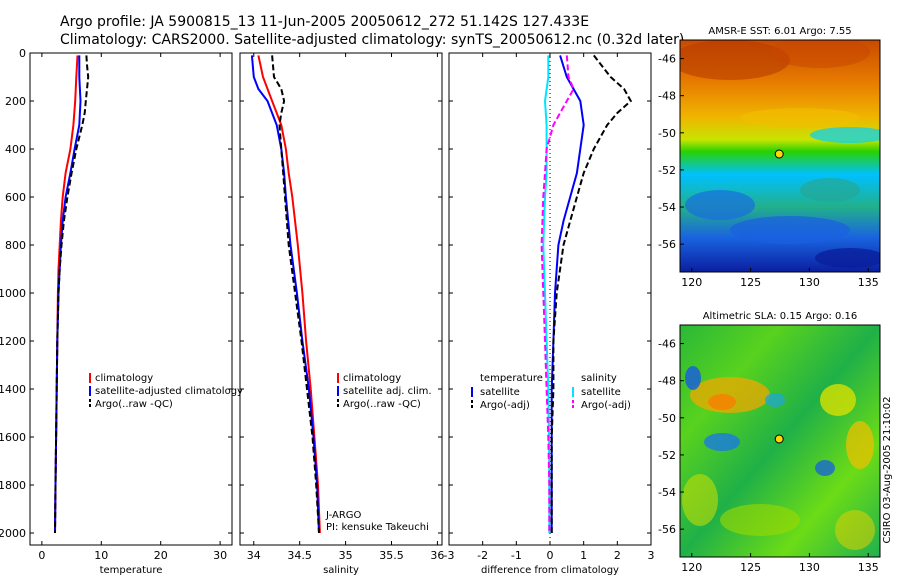 The image size is (900, 580). Describe the element at coordinates (377, 527) in the screenshot. I see `annotation-line-2: PI: kensuke Takeuchi` at that location.